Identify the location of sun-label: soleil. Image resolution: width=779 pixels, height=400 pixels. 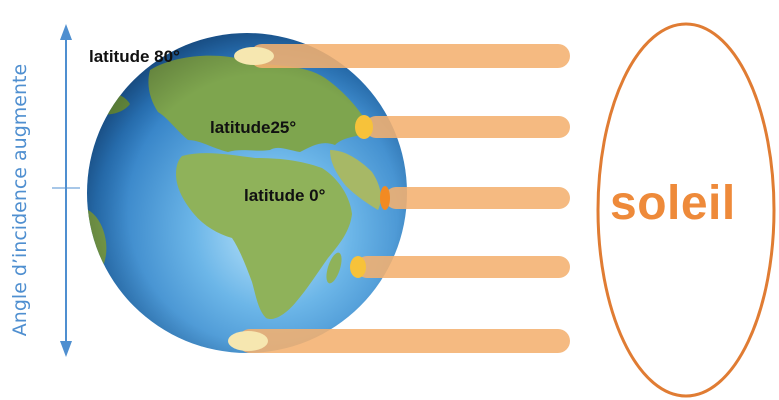
(673, 203).